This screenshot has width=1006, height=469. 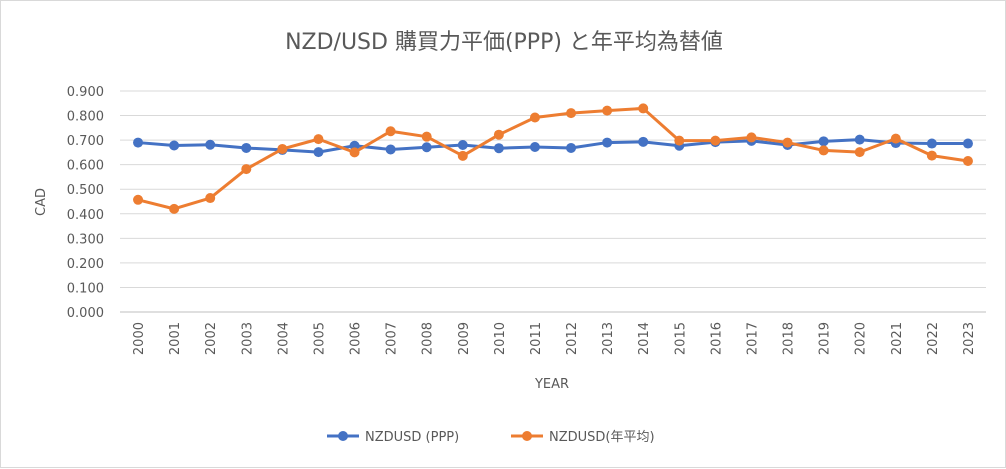 I want to click on chart-title: NZD/USD 購買力平価(PPP) と年平均為替値, so click(x=504, y=42).